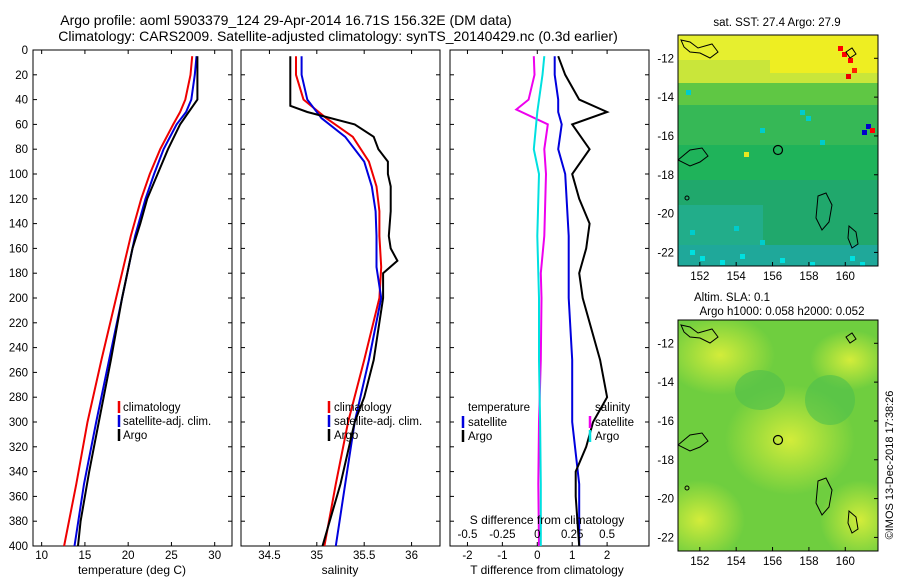 The width and height of the screenshot is (900, 580). What do you see at coordinates (537, 556) in the screenshot?
I see `x-tick-label: 0` at bounding box center [537, 556].